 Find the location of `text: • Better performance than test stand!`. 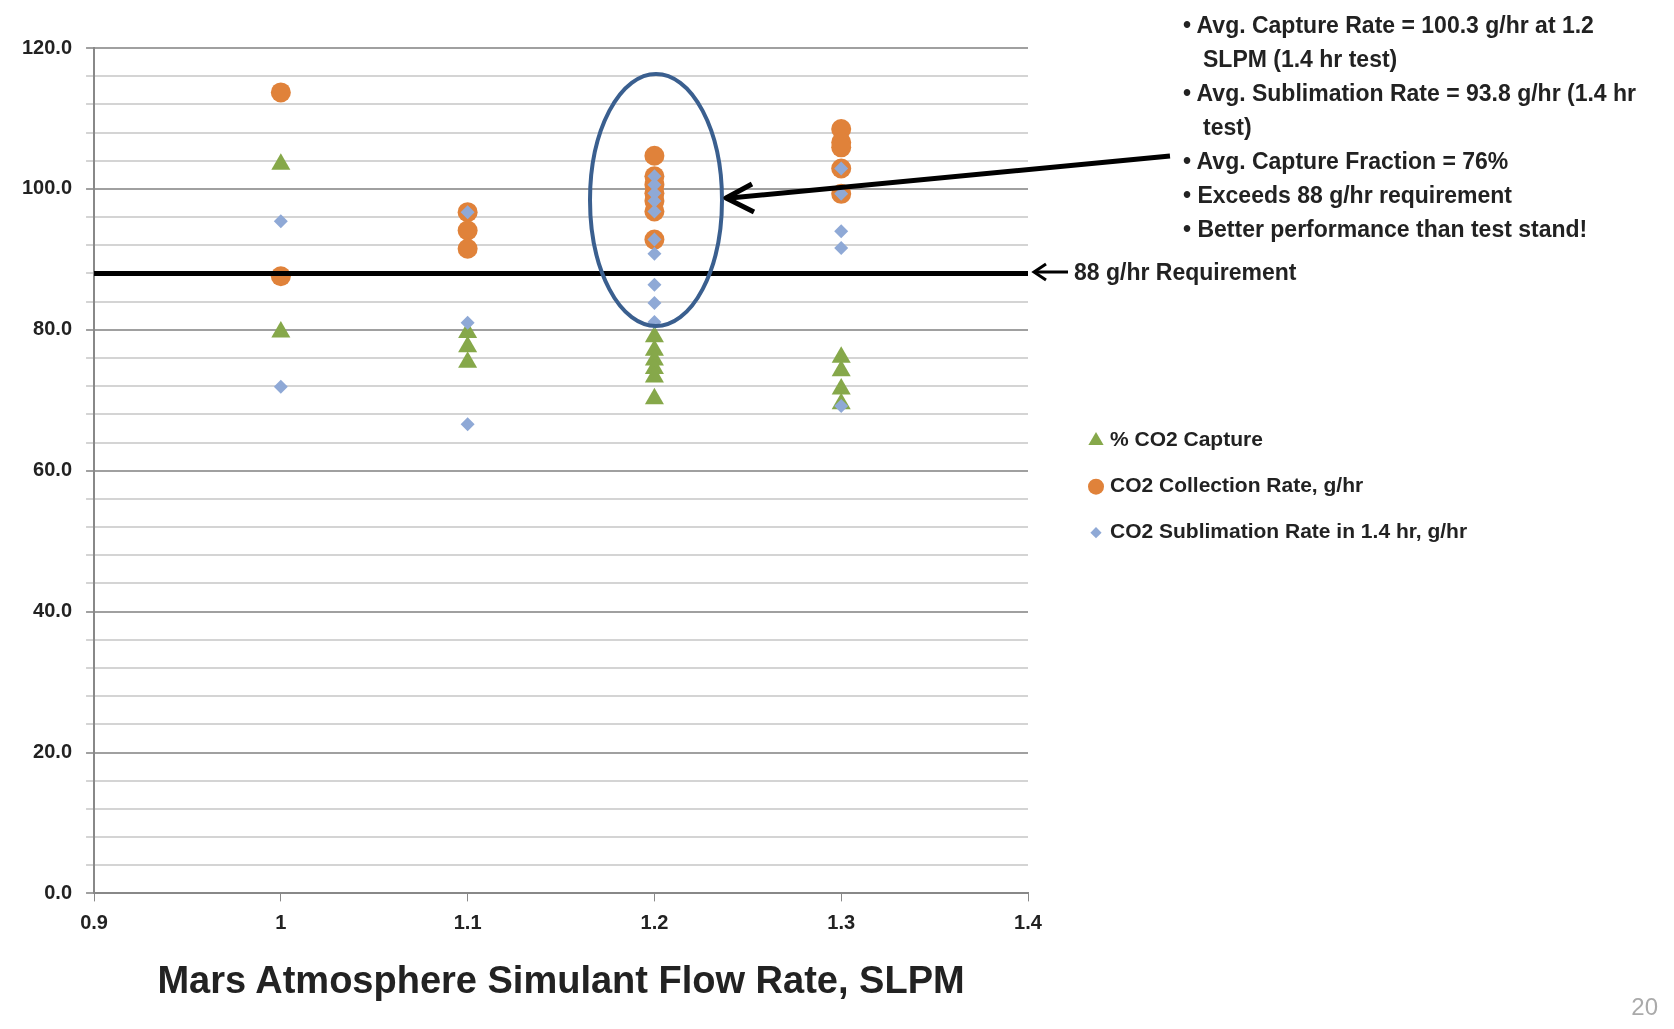

text: • Better performance than test stand! is located at coordinates (1386, 229).